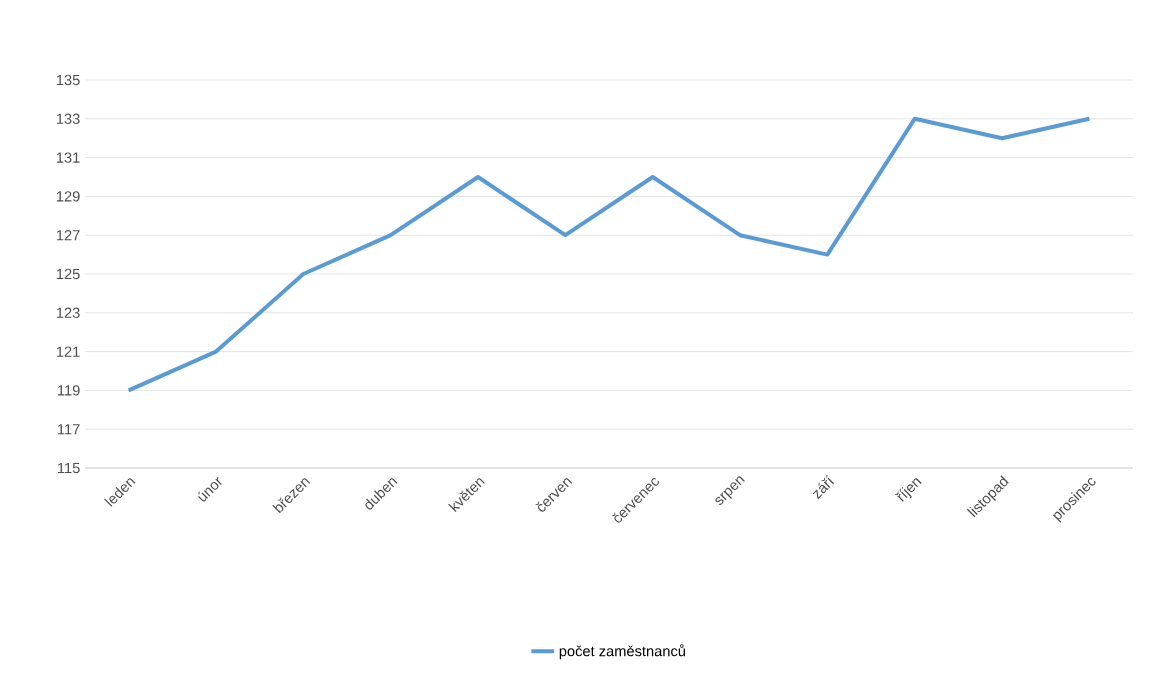 The width and height of the screenshot is (1149, 679). What do you see at coordinates (908, 490) in the screenshot?
I see `x-tick-label: říjen` at bounding box center [908, 490].